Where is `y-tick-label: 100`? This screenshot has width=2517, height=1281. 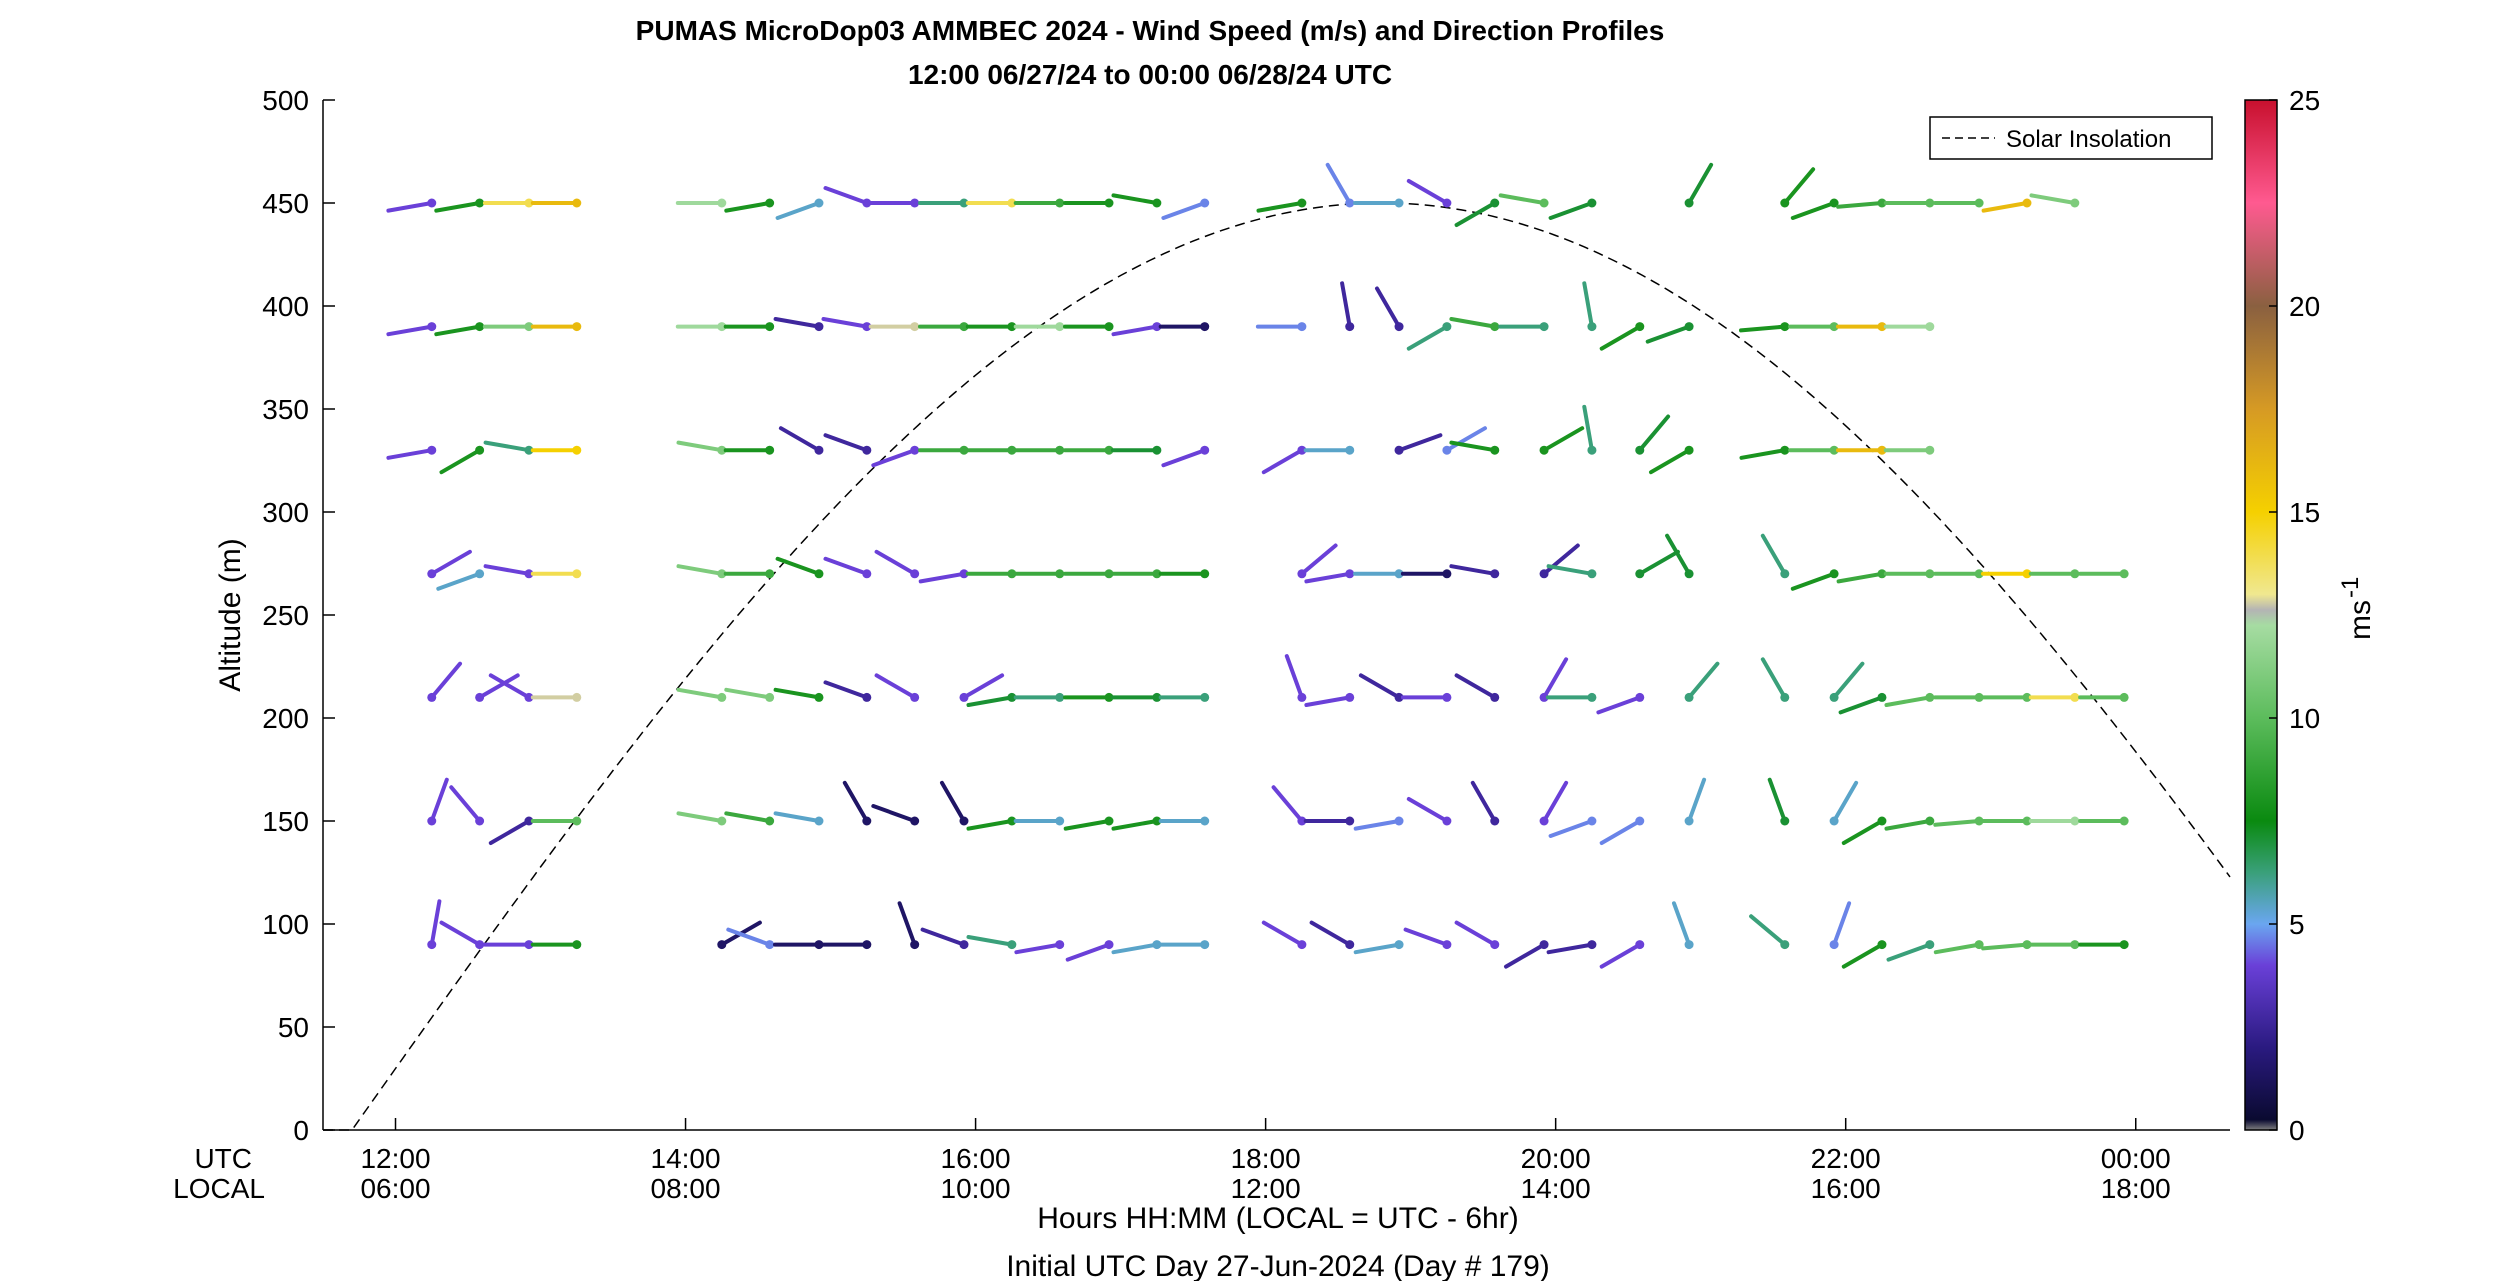
y-tick-label: 100 is located at coordinates (285, 924).